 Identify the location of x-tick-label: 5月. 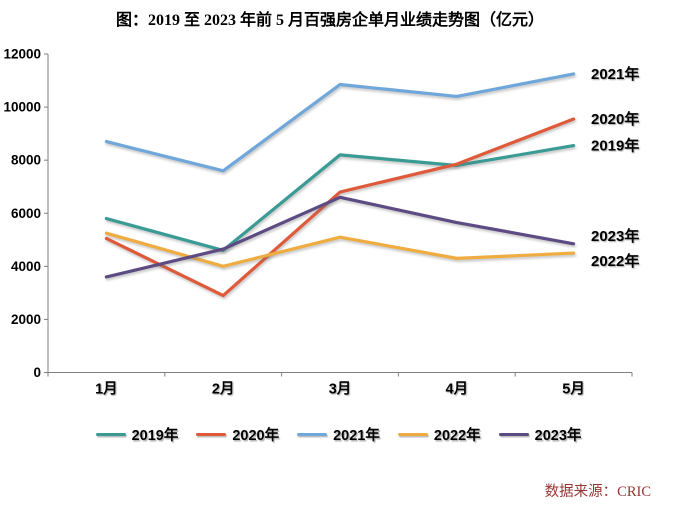
(573, 389).